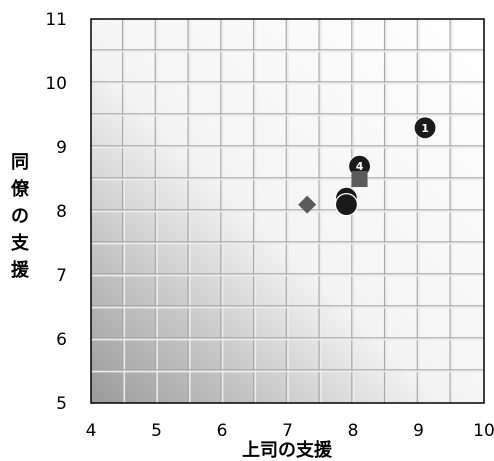 The width and height of the screenshot is (494, 461). What do you see at coordinates (307, 204) in the screenshot?
I see `data-point-diamond` at bounding box center [307, 204].